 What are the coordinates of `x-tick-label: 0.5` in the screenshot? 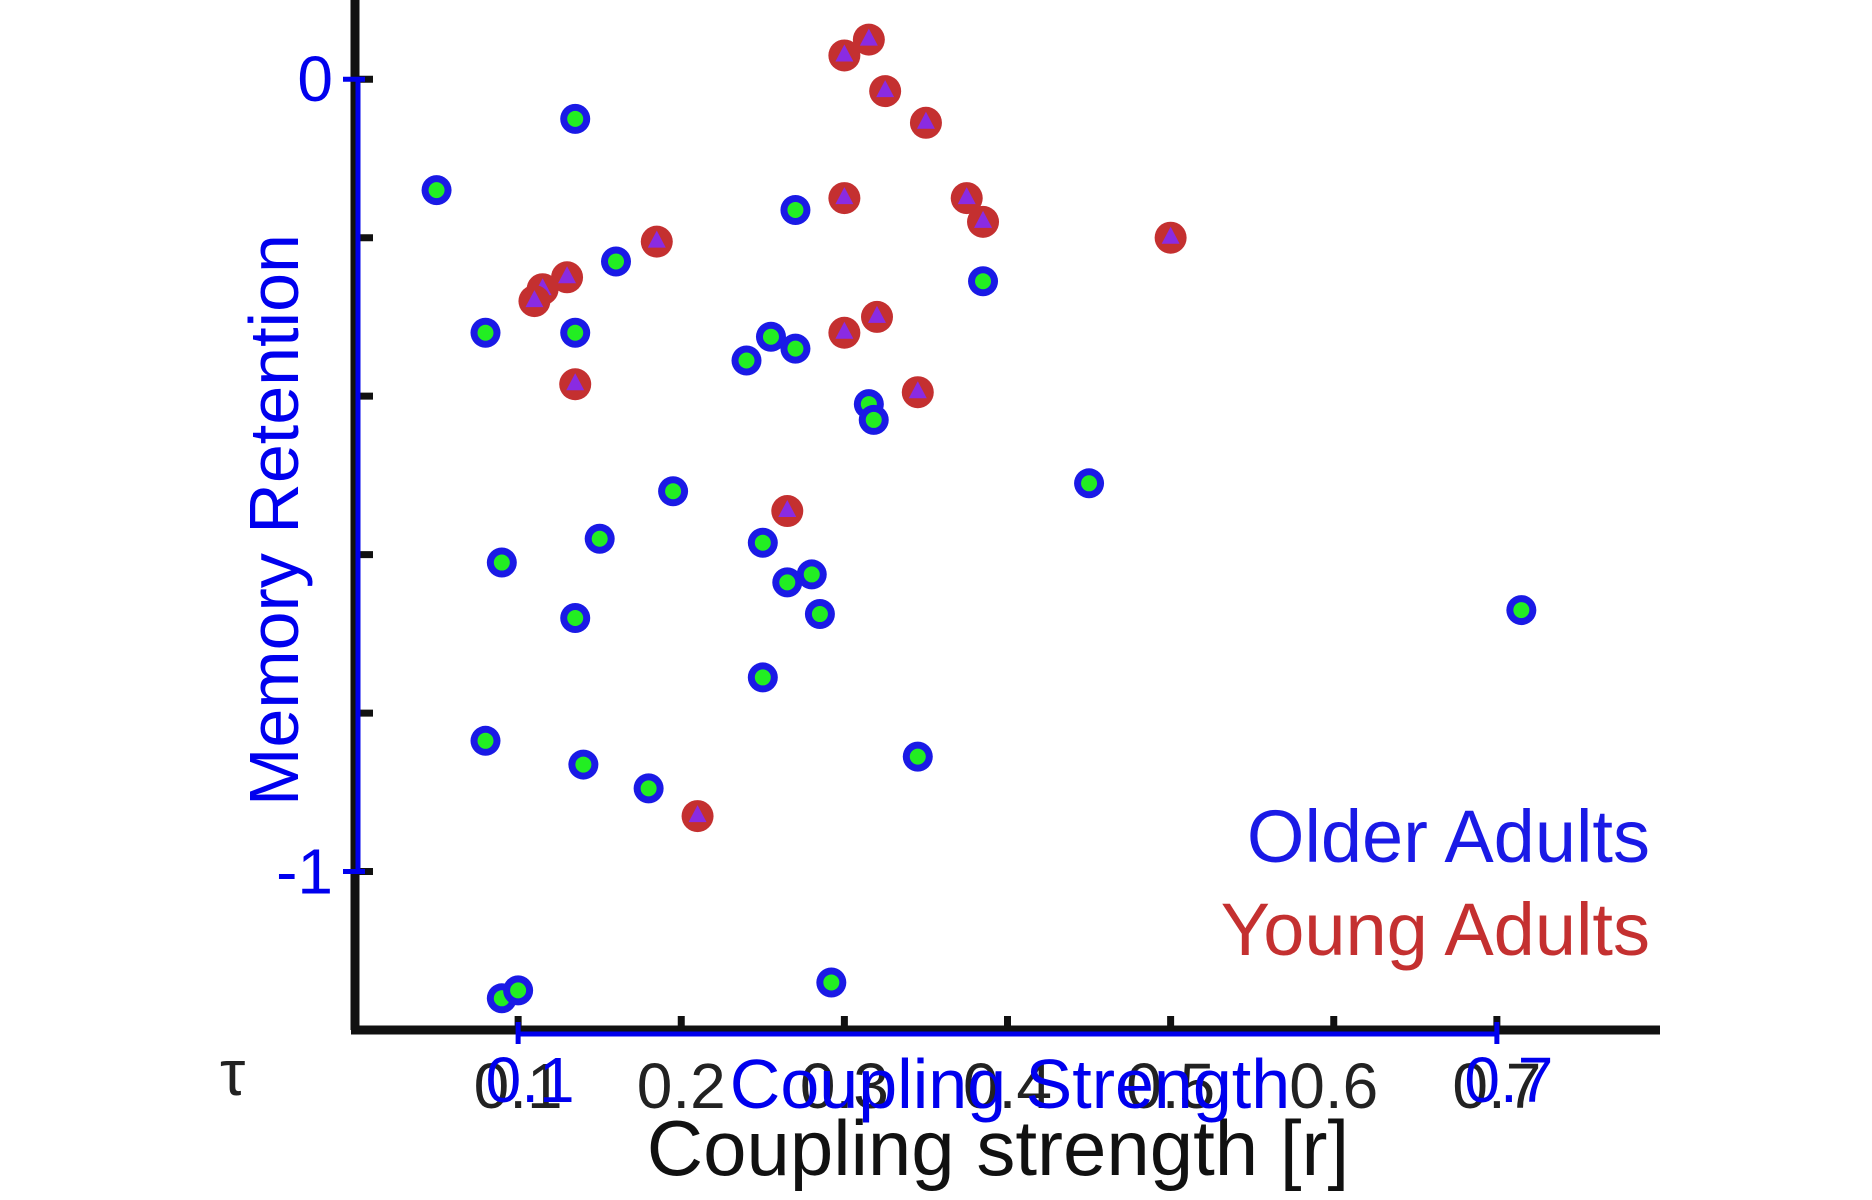 It's located at (1170, 1086).